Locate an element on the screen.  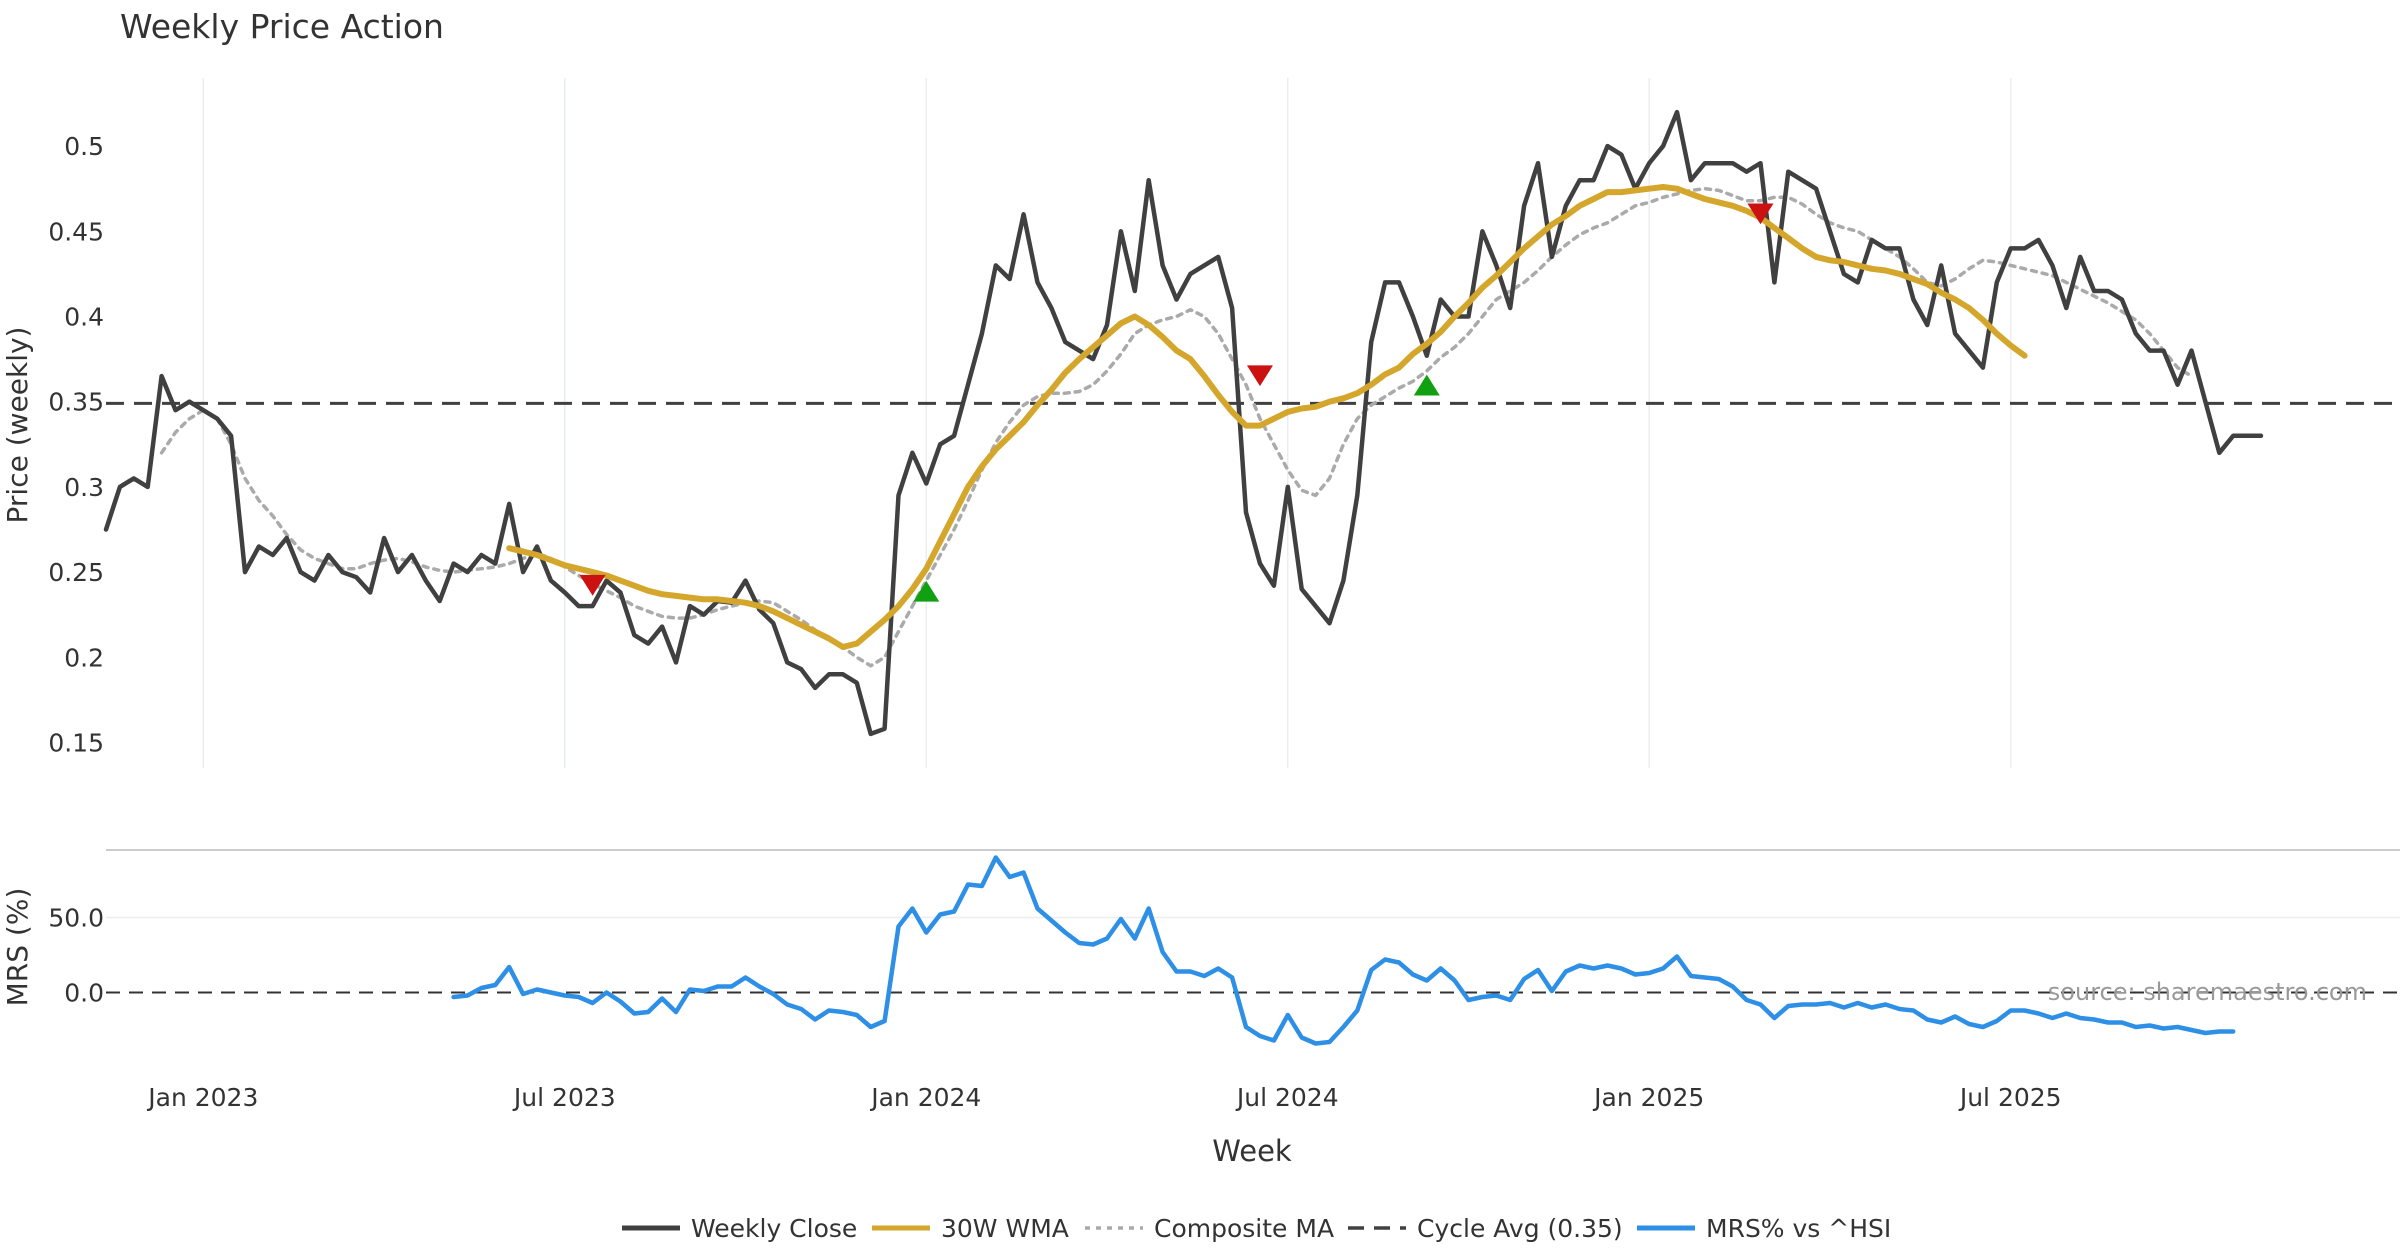
watermark: source: sharemaestro.com is located at coordinates (2207, 992).